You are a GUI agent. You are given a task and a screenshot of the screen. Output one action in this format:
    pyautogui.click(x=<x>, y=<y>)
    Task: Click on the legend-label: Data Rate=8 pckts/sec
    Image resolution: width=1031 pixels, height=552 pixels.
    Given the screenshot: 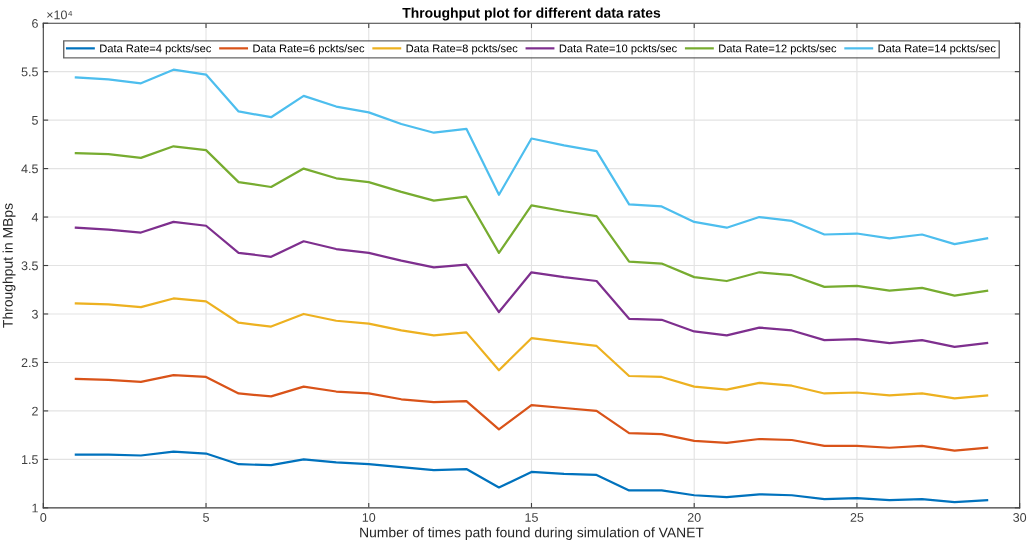 What is the action you would take?
    pyautogui.click(x=462, y=49)
    